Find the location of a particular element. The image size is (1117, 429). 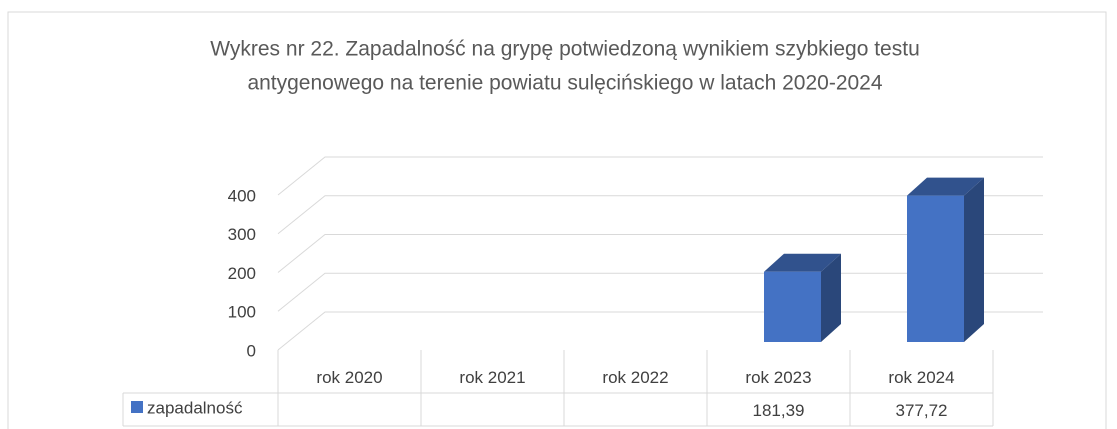

x-tick-label: rok 2022 is located at coordinates (635, 377).